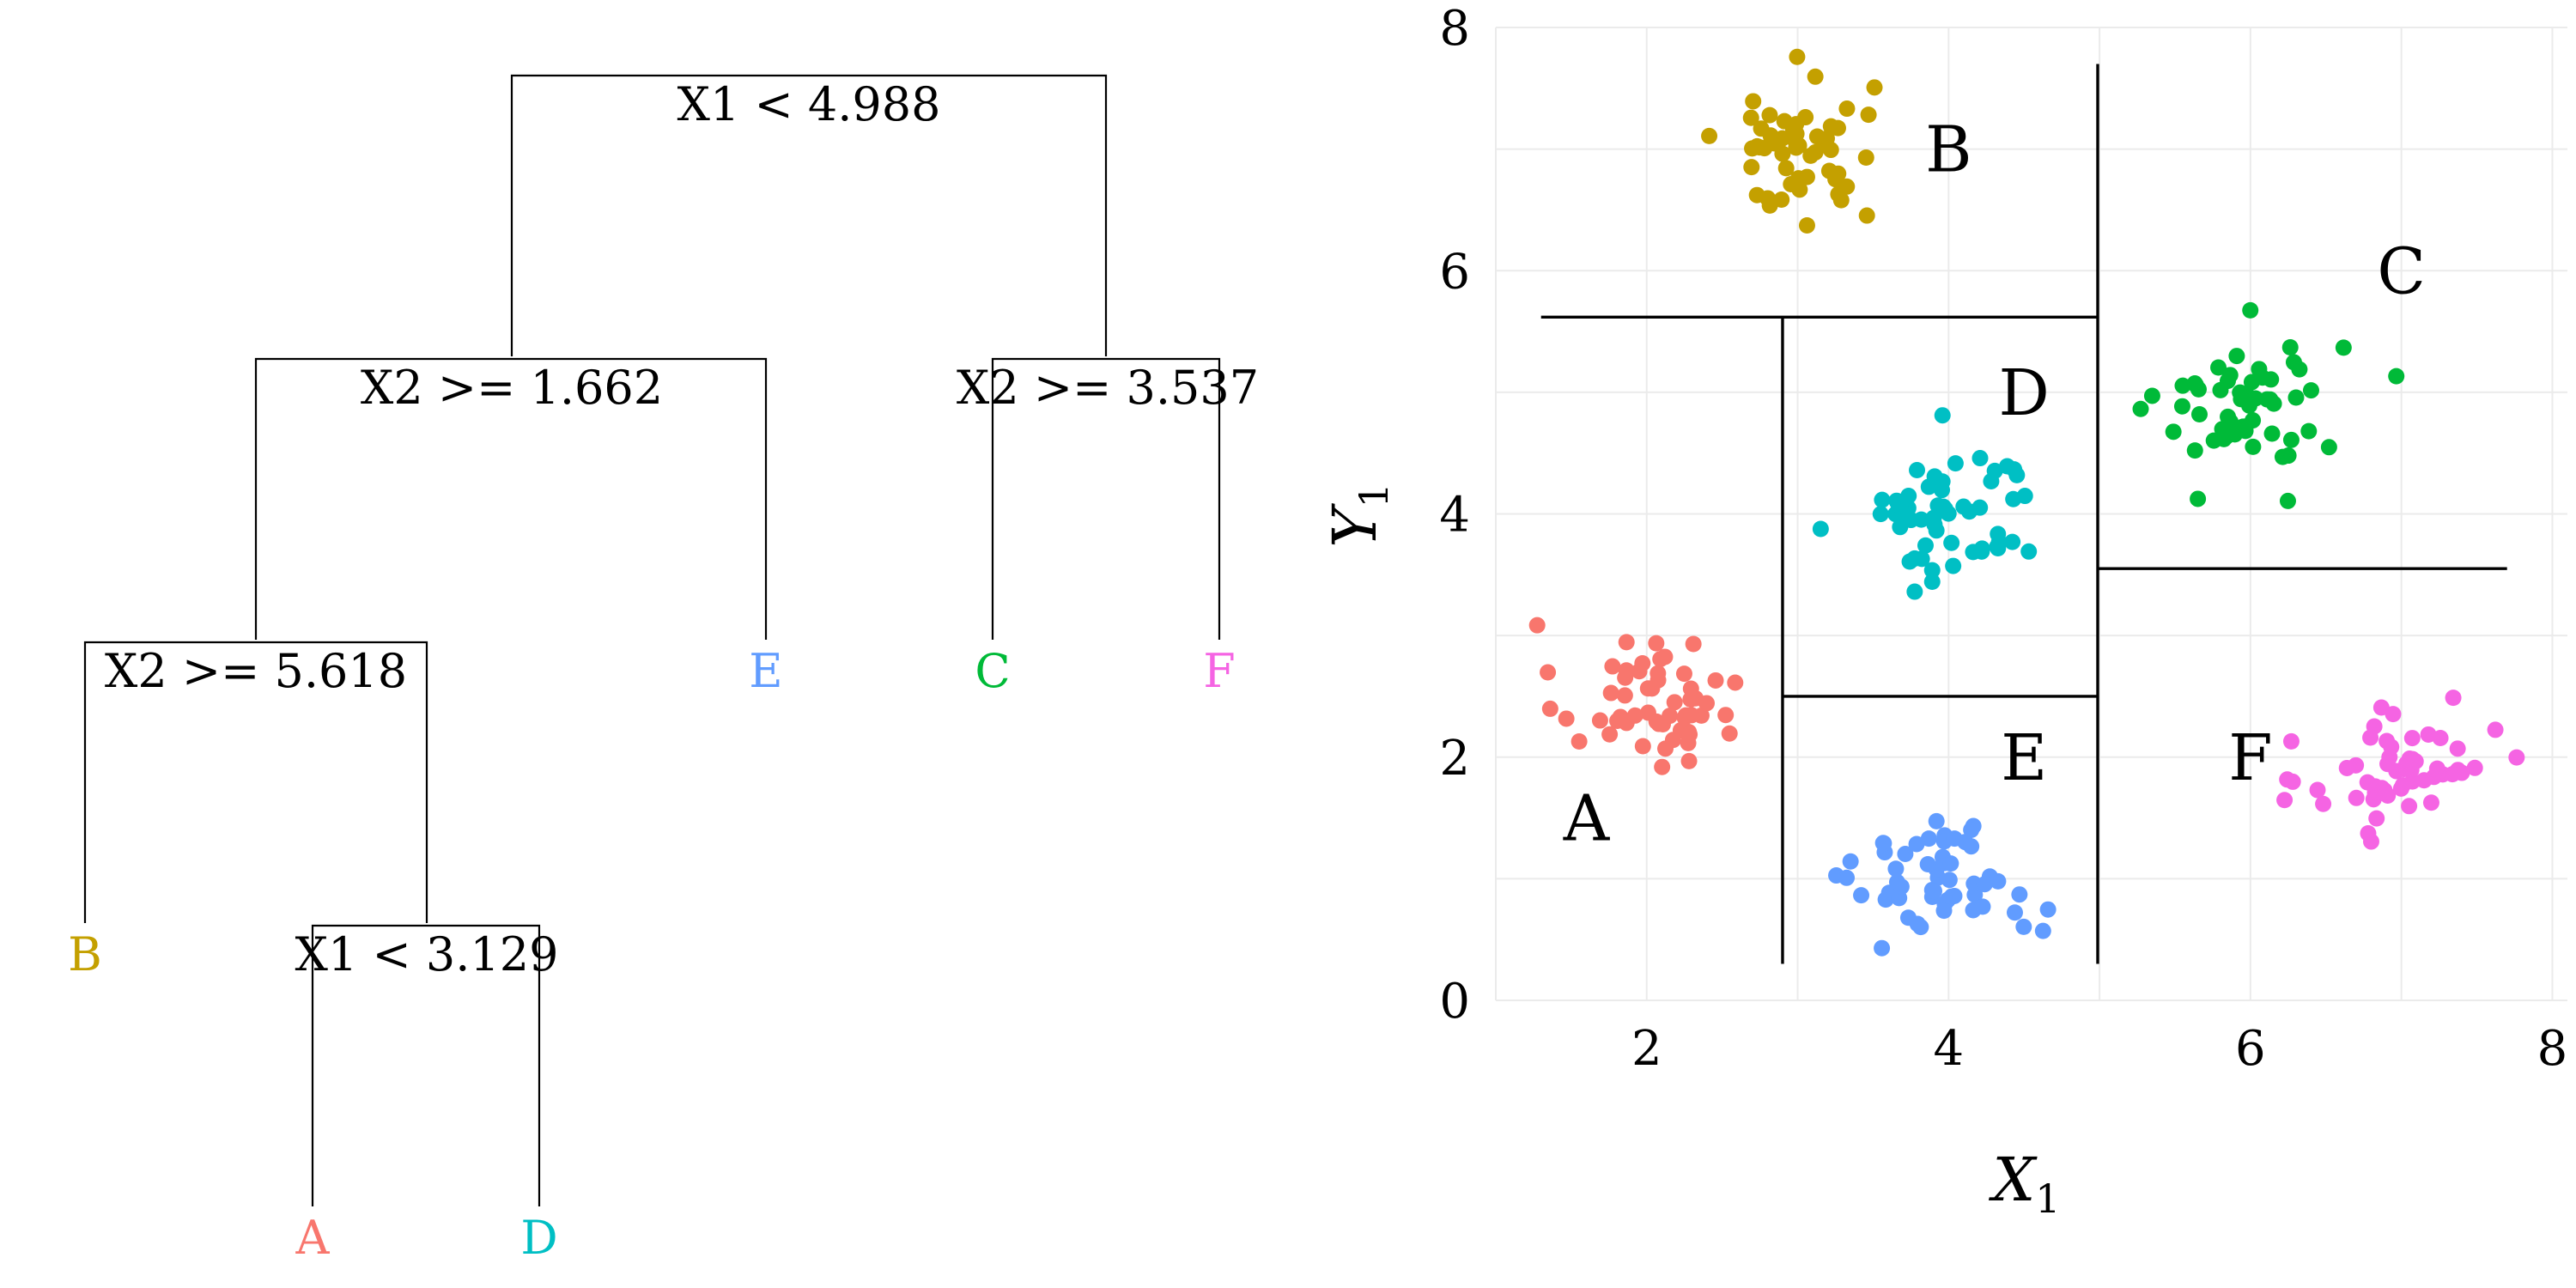 Image resolution: width=2576 pixels, height=1288 pixels. Describe the element at coordinates (2552, 1049) in the screenshot. I see `x-tick-label: 8` at that location.